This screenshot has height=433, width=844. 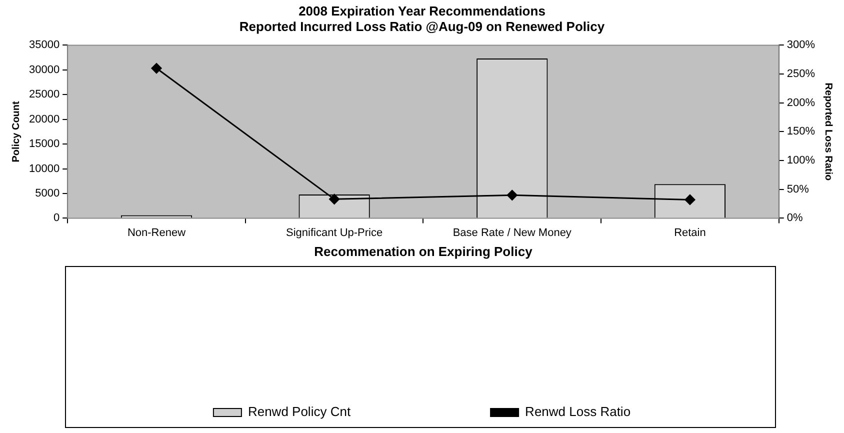 What do you see at coordinates (334, 232) in the screenshot?
I see `x-tick-label: Significant Up-Price` at bounding box center [334, 232].